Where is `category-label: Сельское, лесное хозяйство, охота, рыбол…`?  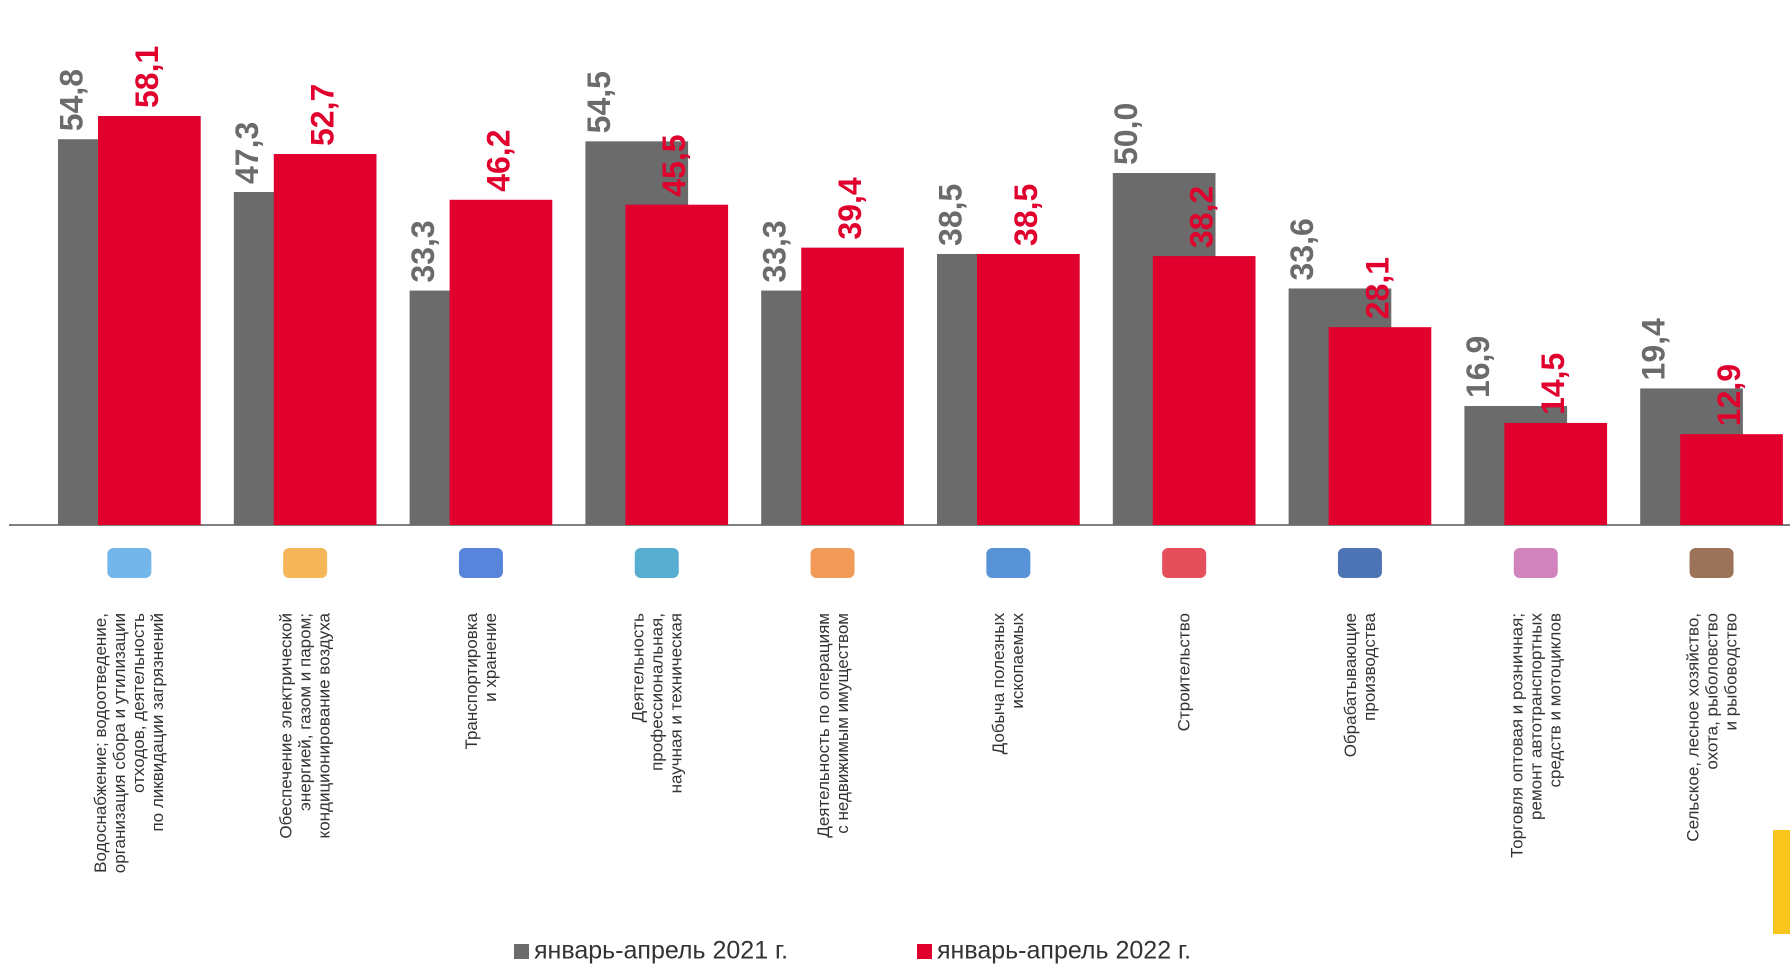
category-label: Сельское, лесное хозяйство, охота, рыбол… is located at coordinates (1712, 727).